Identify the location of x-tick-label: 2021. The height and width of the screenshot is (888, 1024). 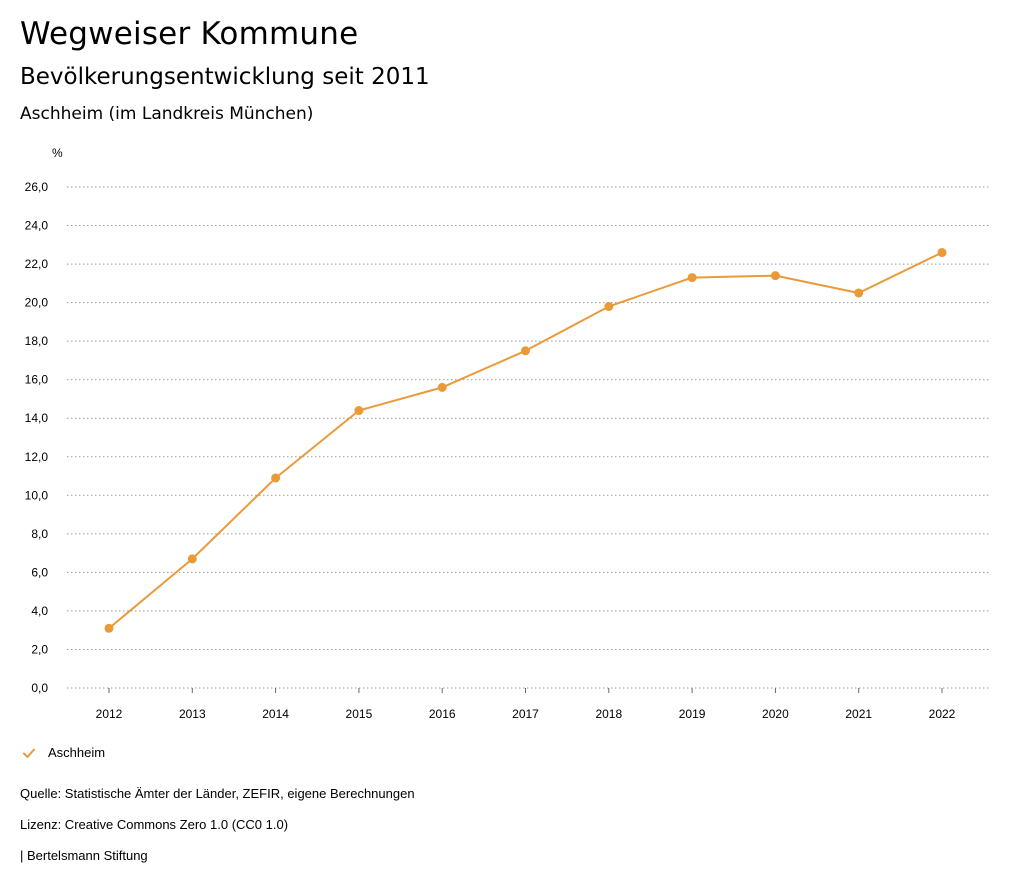
(858, 714).